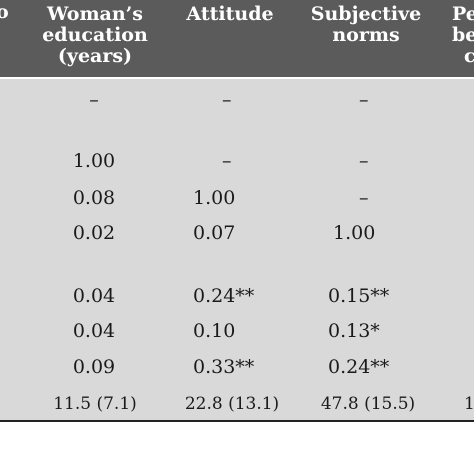  What do you see at coordinates (354, 331) in the screenshot?
I see `table-cell: 0.13*` at bounding box center [354, 331].